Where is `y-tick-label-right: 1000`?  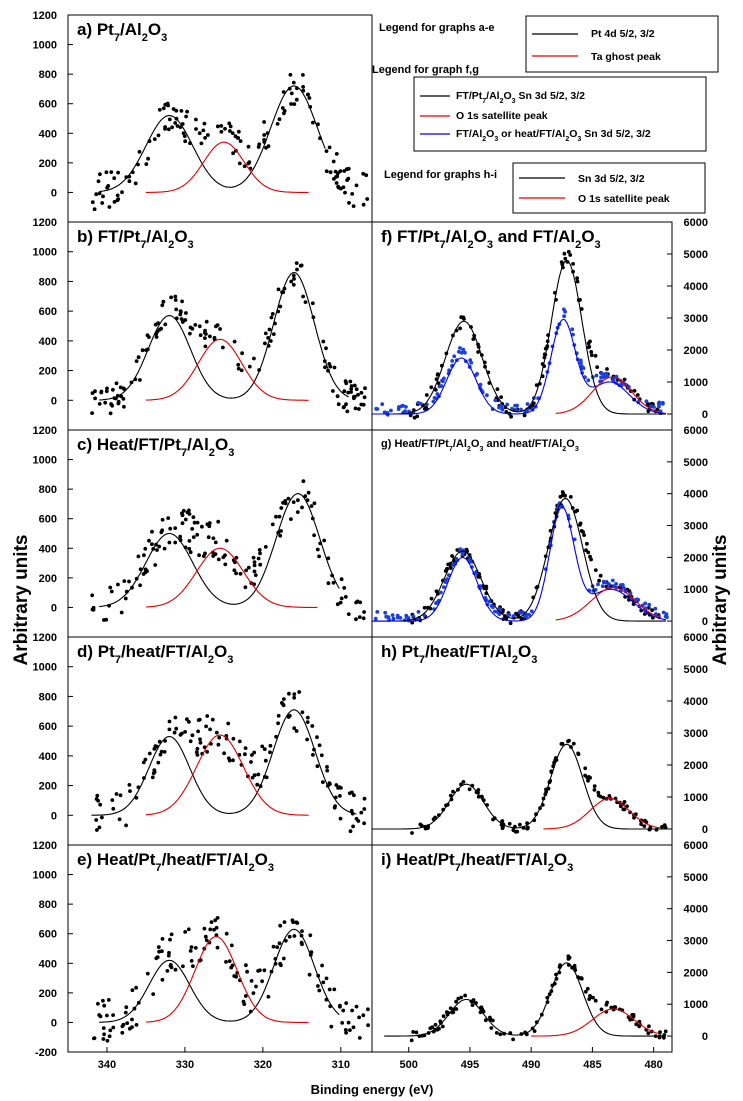 y-tick-label-right: 1000 is located at coordinates (696, 798).